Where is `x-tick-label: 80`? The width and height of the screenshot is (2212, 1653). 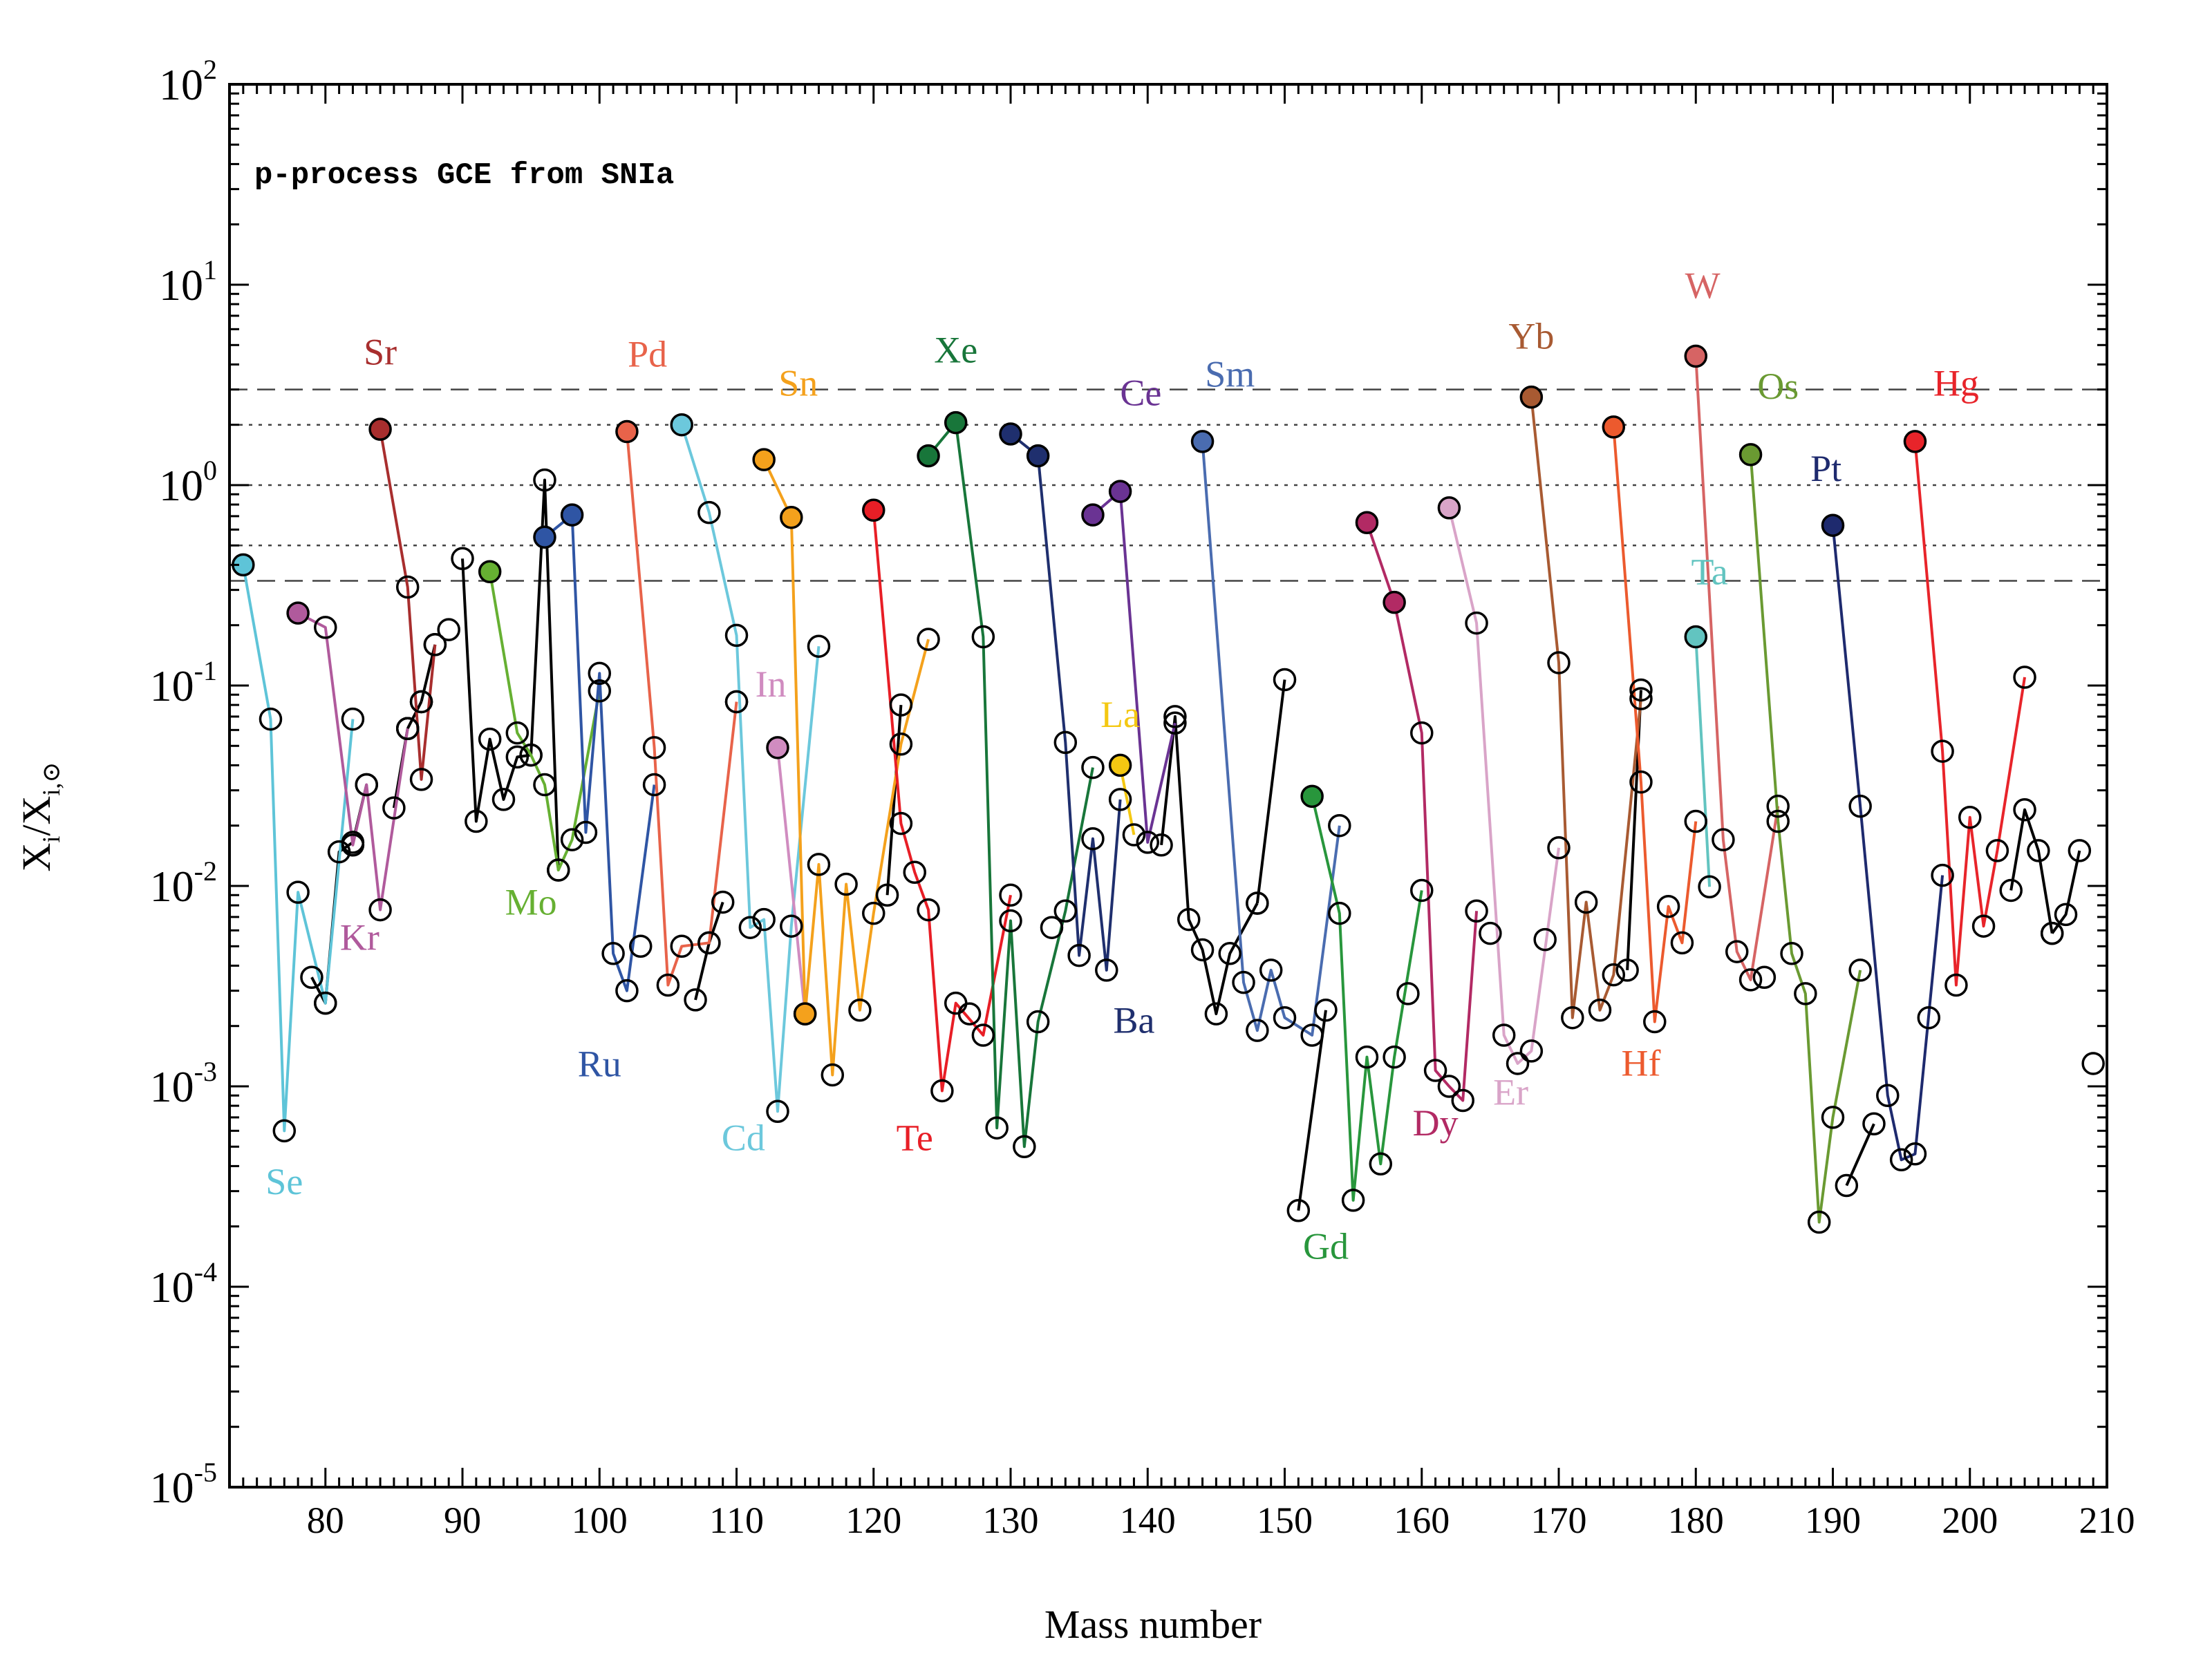
x-tick-label: 80 is located at coordinates (325, 1520).